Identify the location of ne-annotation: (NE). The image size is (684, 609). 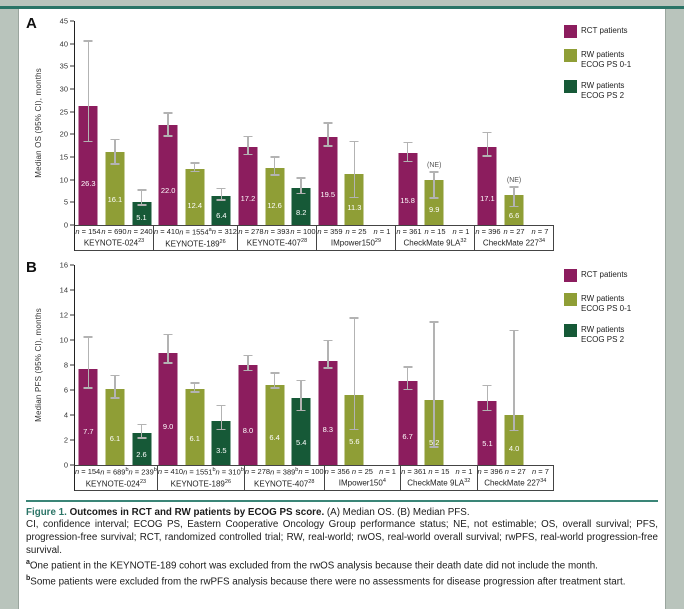
(514, 180).